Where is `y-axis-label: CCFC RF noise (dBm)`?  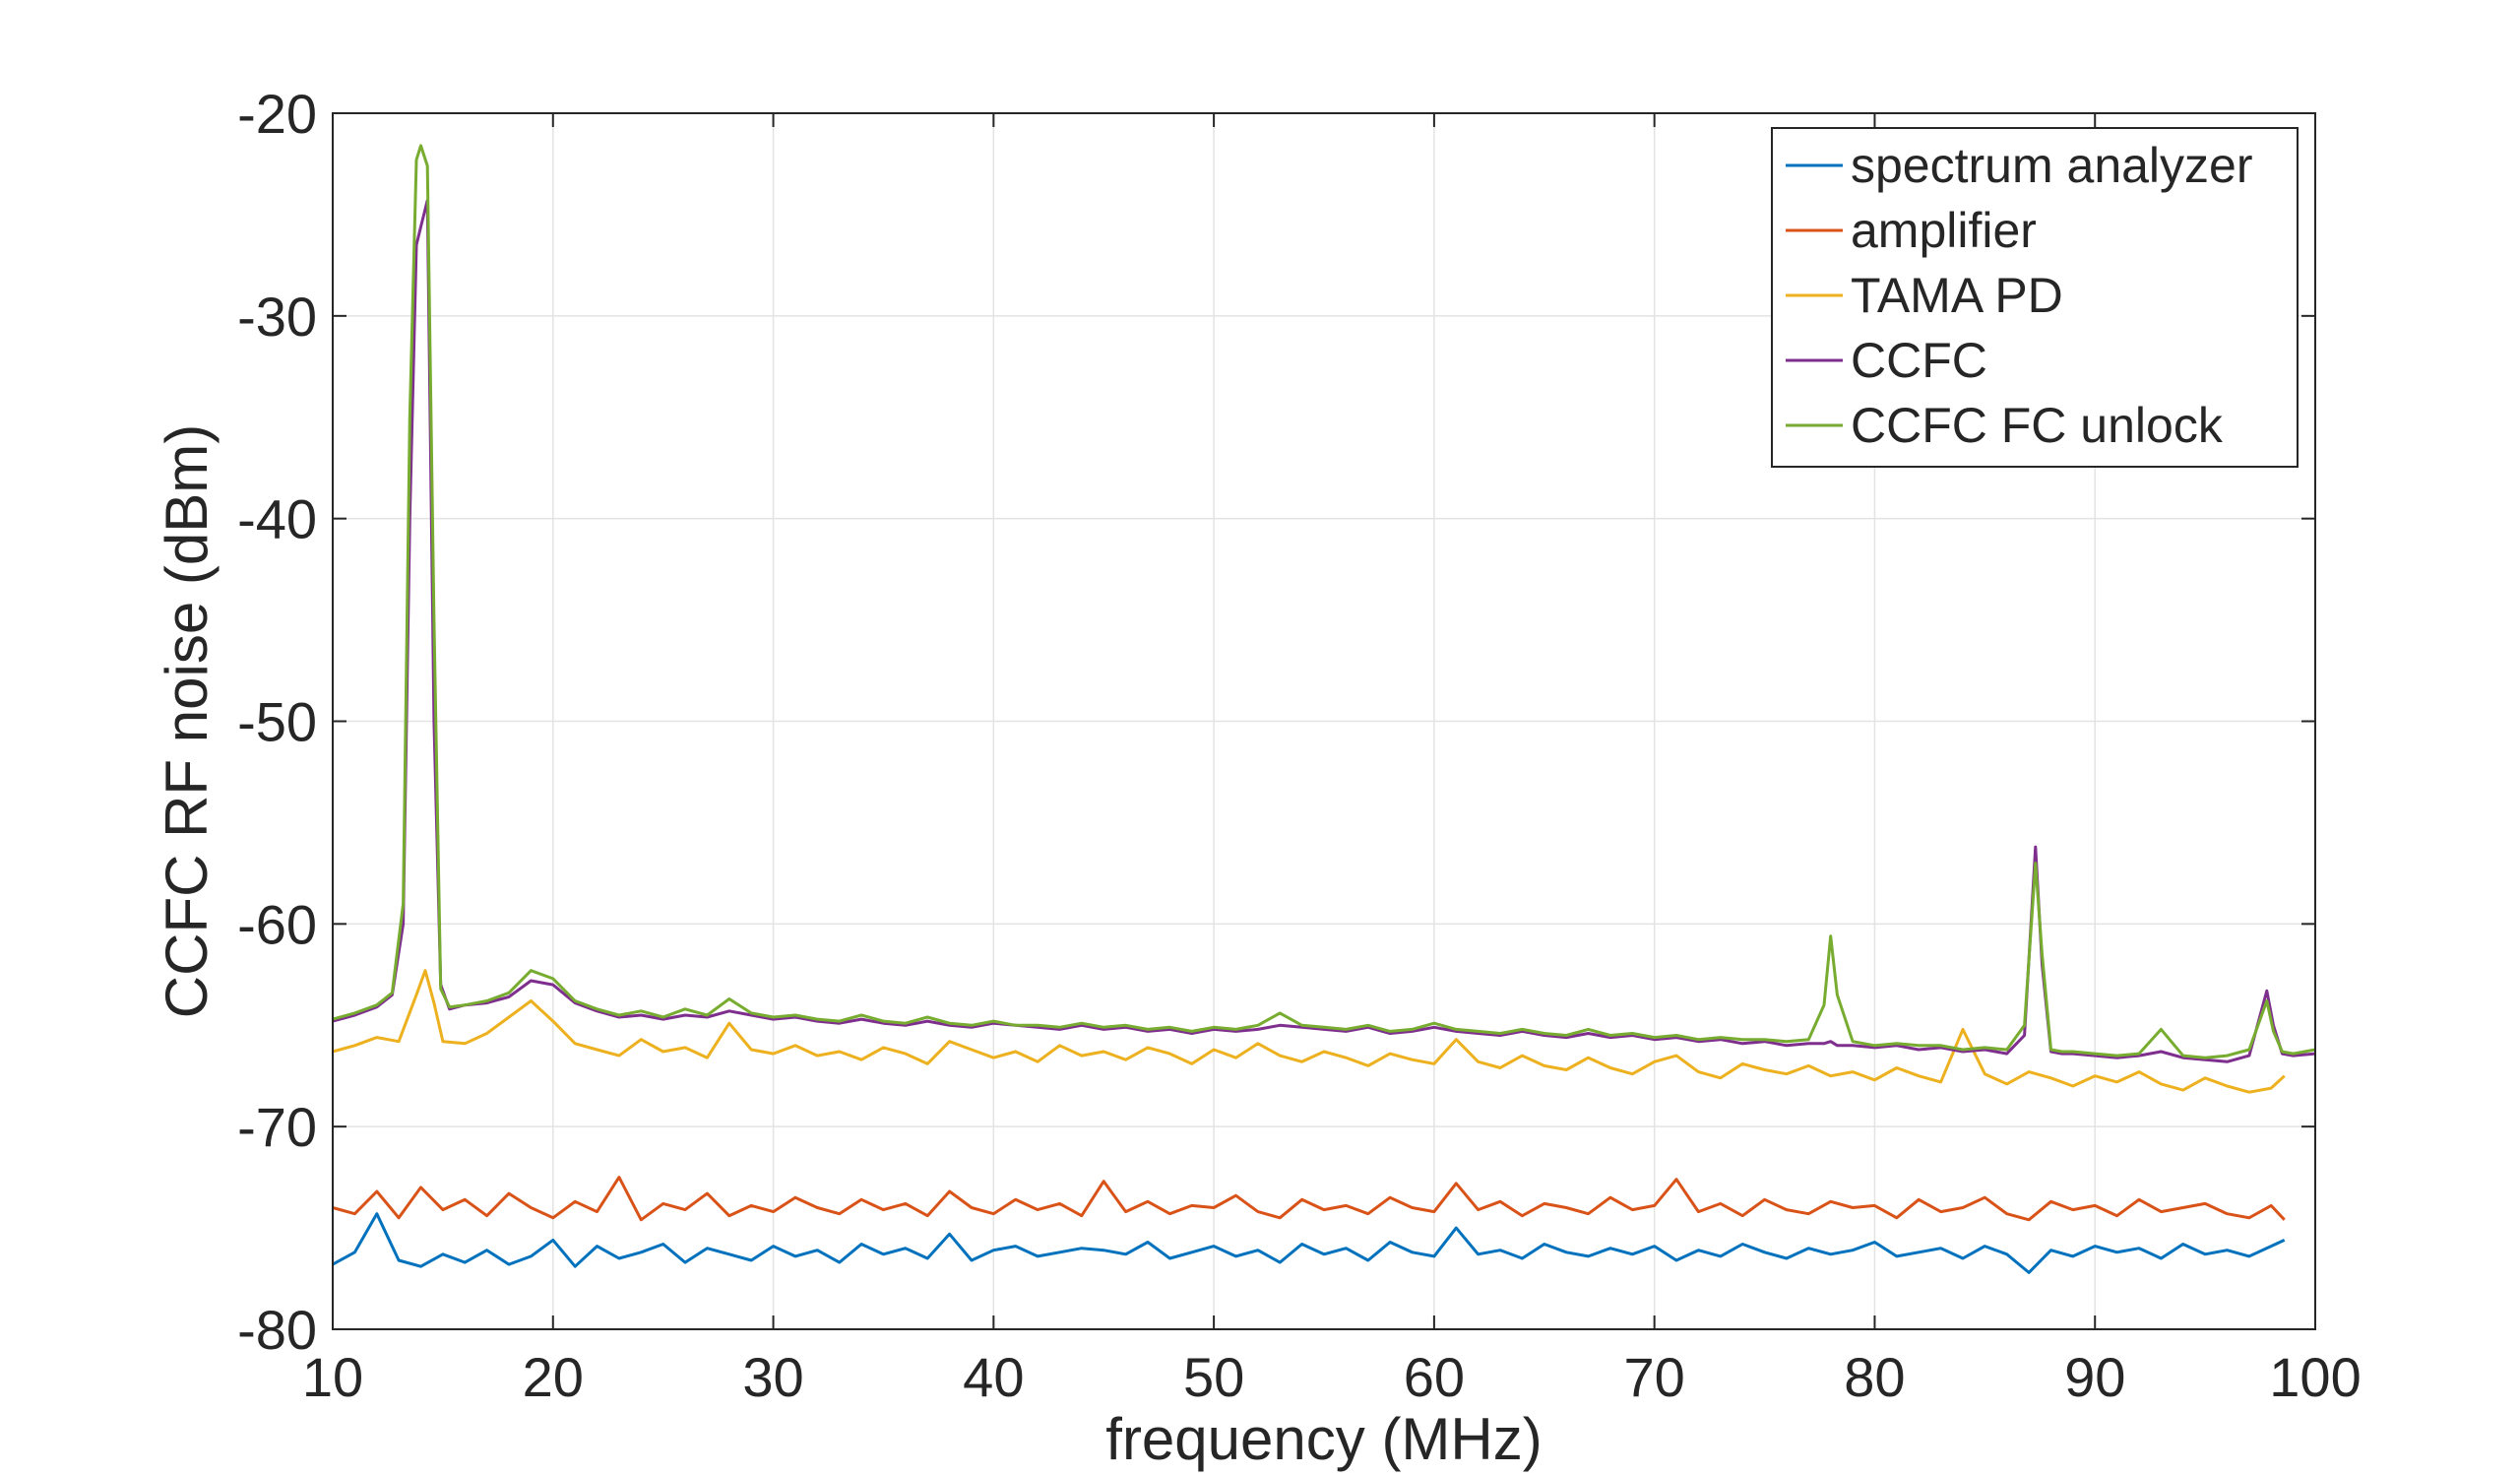 y-axis-label: CCFC RF noise (dBm) is located at coordinates (187, 721).